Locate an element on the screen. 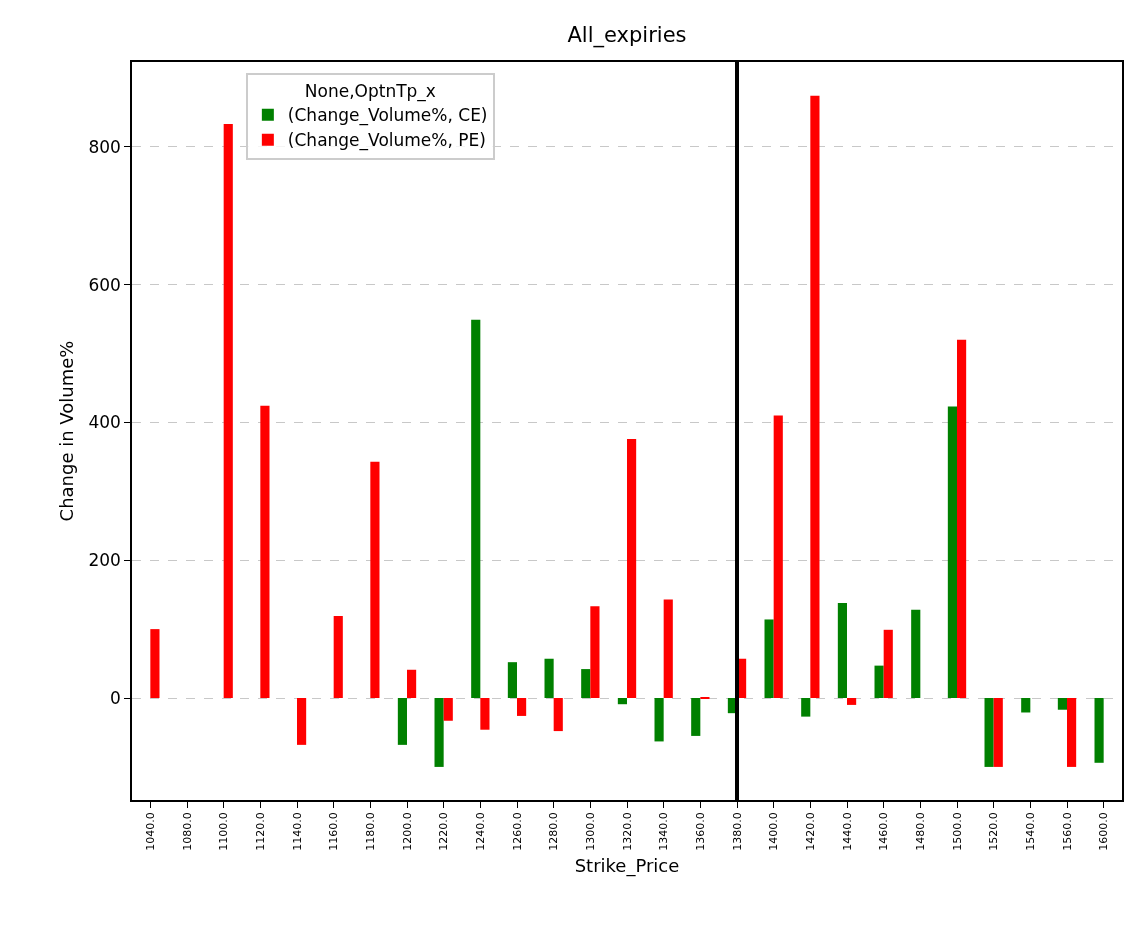  x-tick-label: 1460.0 is located at coordinates (884, 831).